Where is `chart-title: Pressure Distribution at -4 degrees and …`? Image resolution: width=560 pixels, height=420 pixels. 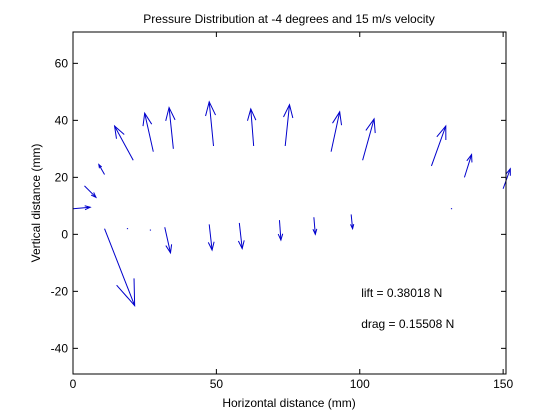 chart-title: Pressure Distribution at -4 degrees and … is located at coordinates (288, 19).